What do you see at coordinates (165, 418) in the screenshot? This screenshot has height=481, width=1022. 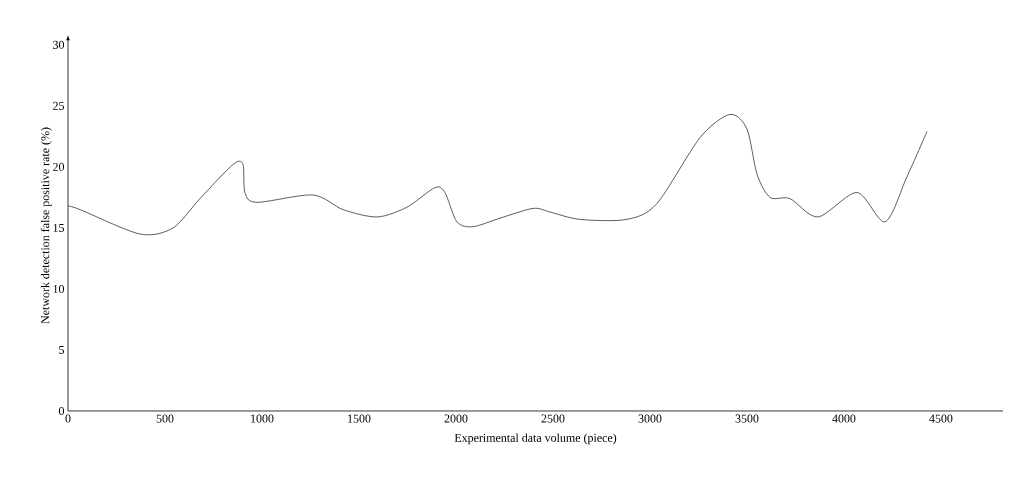 I see `x-tick-label: 500` at bounding box center [165, 418].